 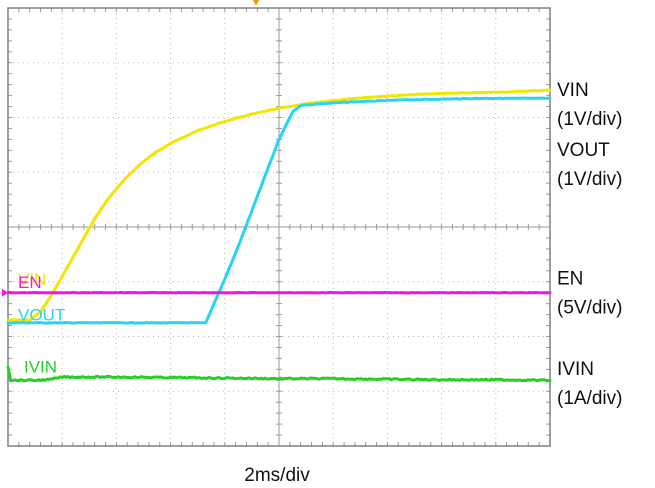 What do you see at coordinates (279, 374) in the screenshot?
I see `trace-ivin` at bounding box center [279, 374].